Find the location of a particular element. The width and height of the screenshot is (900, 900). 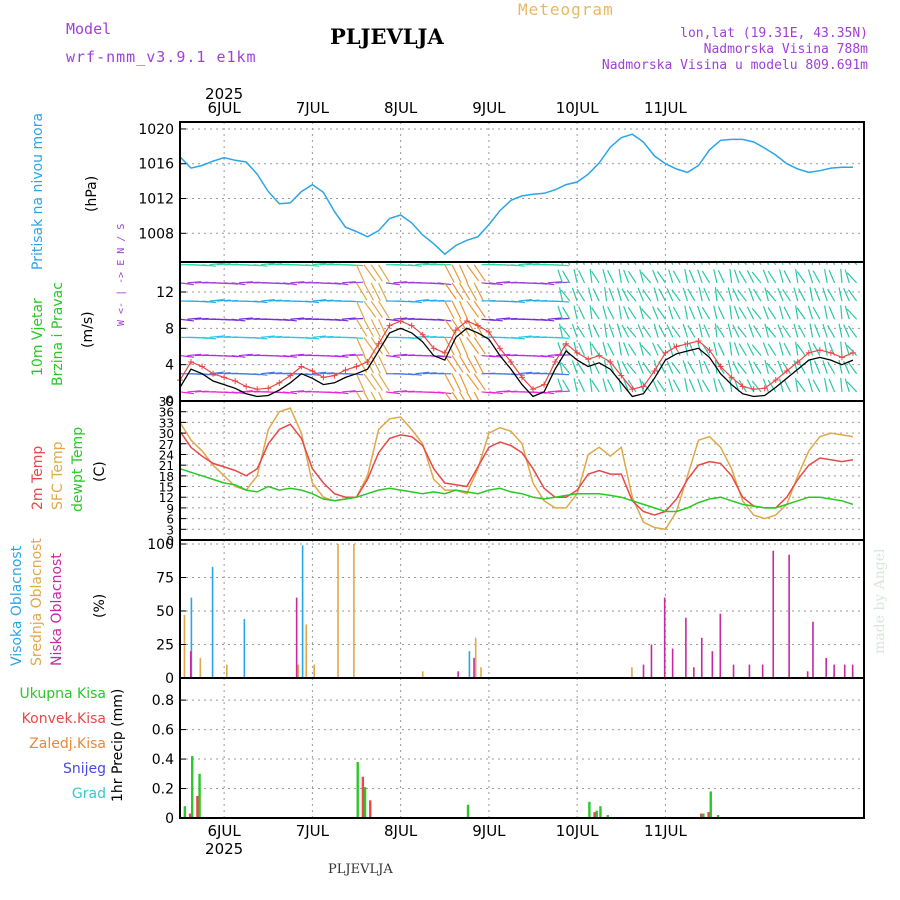

y-tick-label: 9 is located at coordinates (170, 509).